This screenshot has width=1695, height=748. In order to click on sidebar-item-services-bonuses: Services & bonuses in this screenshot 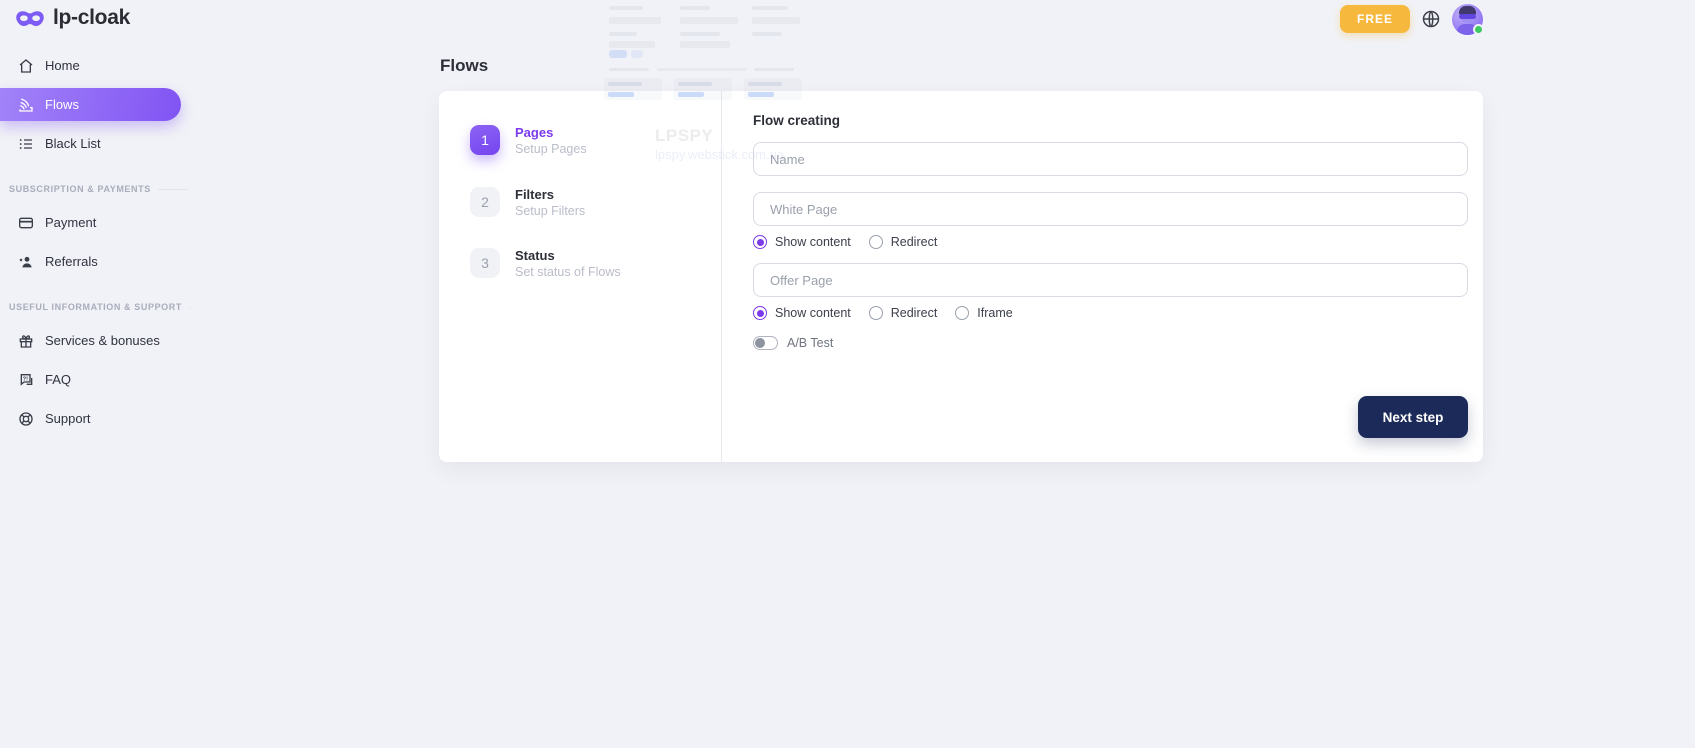, I will do `click(100, 340)`.